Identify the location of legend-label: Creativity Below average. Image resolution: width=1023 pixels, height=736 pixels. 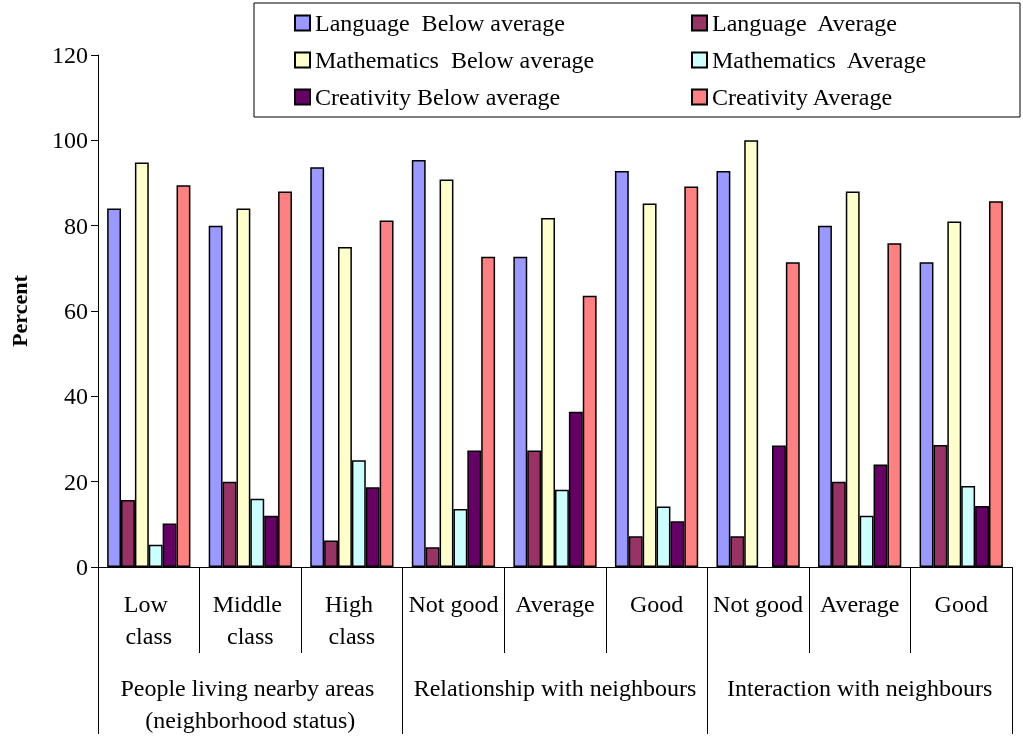
(438, 97).